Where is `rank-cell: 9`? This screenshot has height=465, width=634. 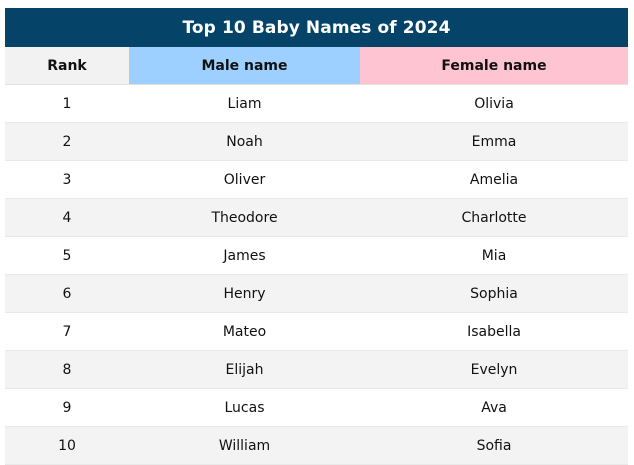 rank-cell: 9 is located at coordinates (67, 407).